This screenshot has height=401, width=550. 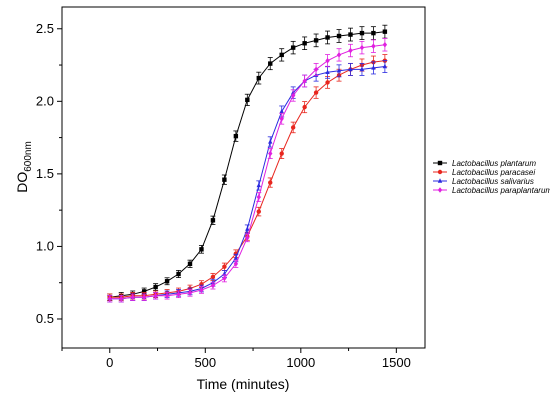 I want to click on x-tick-label: 1500, so click(x=396, y=362).